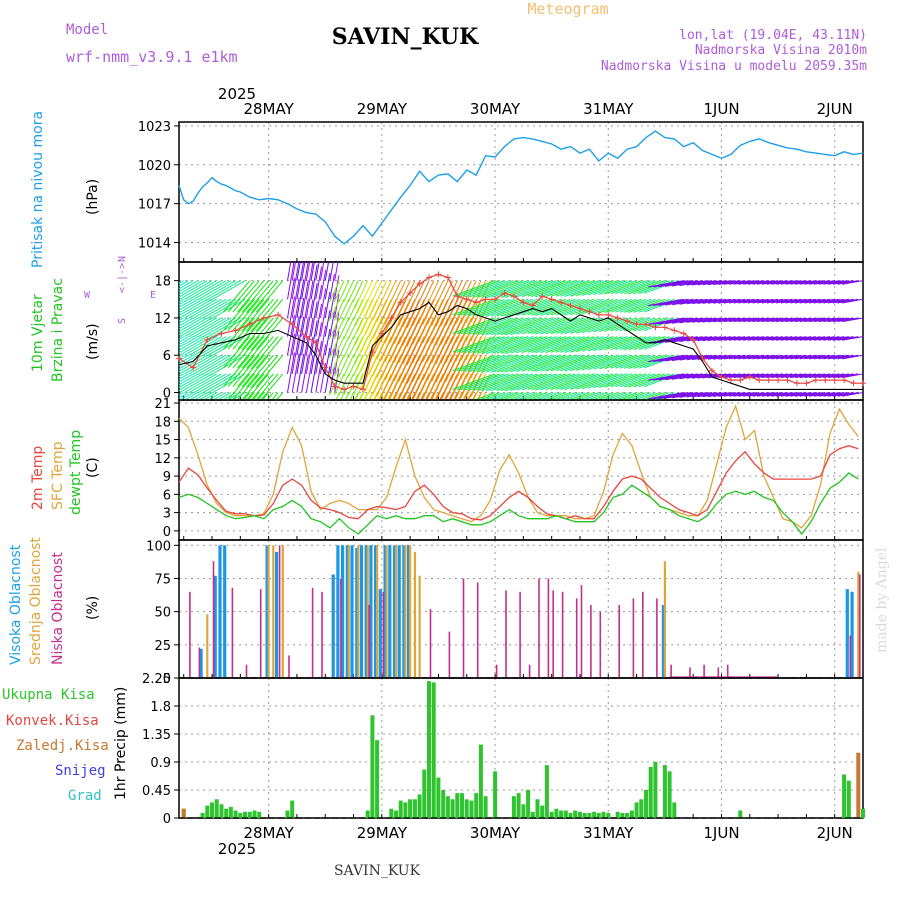 Image resolution: width=900 pixels, height=900 pixels. Describe the element at coordinates (721, 109) in the screenshot. I see `day-label-top: 1JUN` at that location.